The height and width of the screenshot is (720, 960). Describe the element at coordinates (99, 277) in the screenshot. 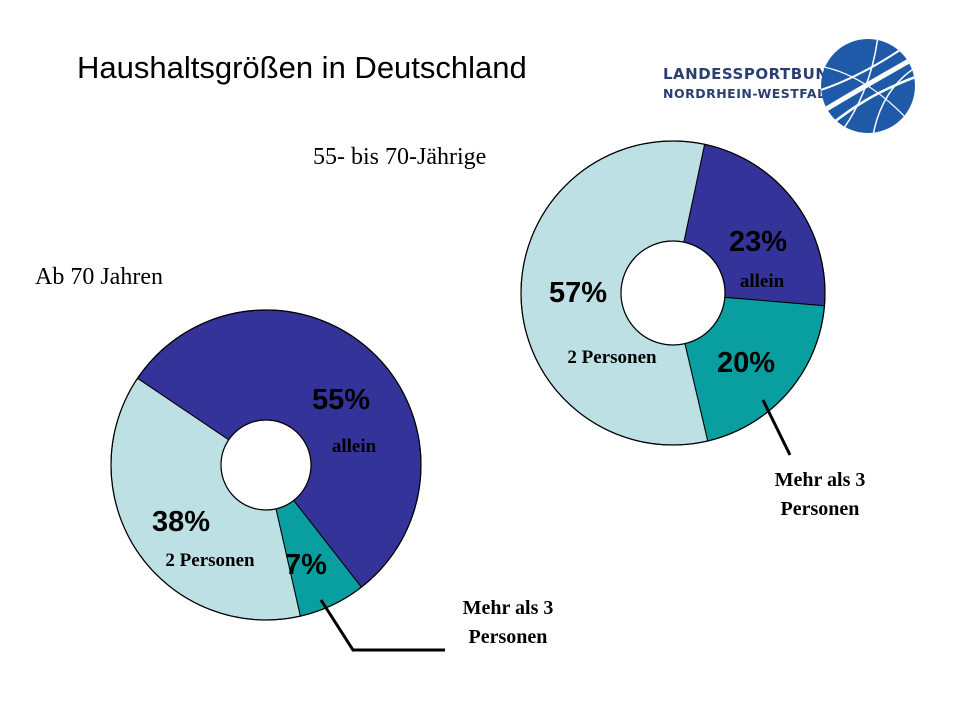

I see `chart-title: Ab 70 Jahren` at that location.